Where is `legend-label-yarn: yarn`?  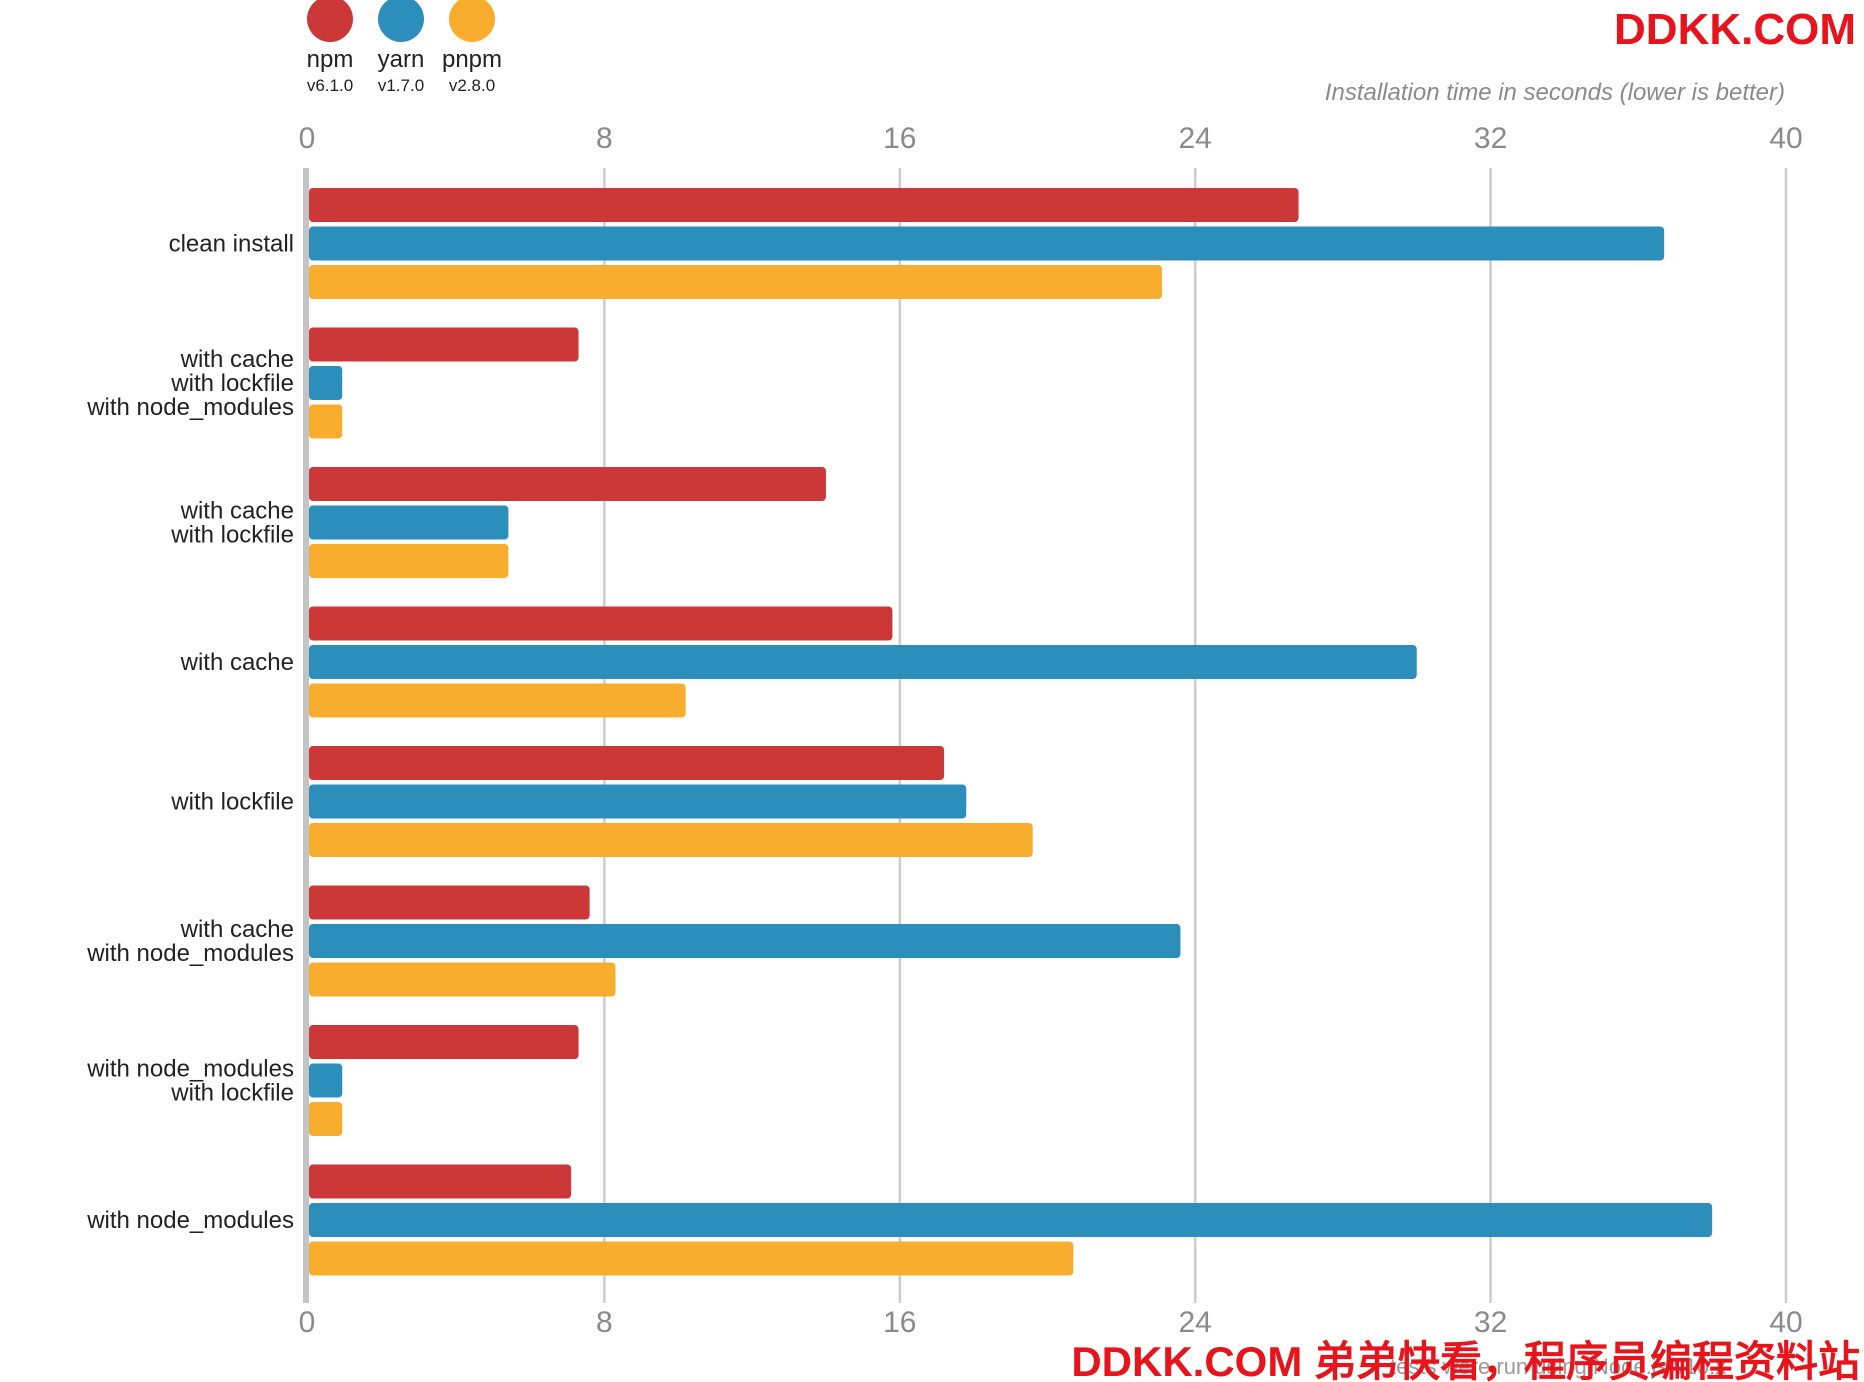 legend-label-yarn: yarn is located at coordinates (401, 59).